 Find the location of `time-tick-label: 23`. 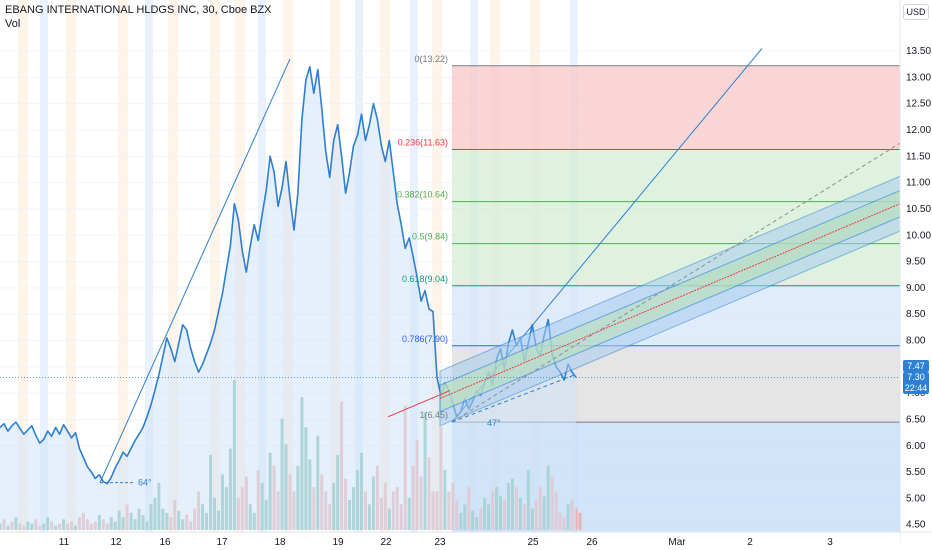

time-tick-label: 23 is located at coordinates (440, 542).